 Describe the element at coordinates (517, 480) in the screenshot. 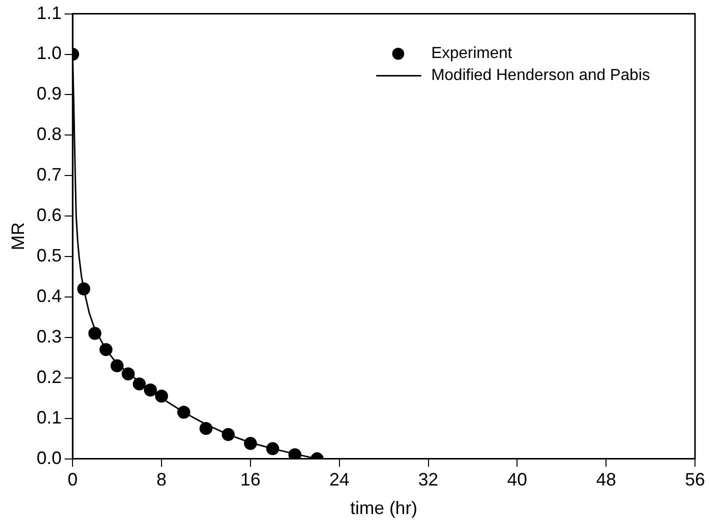

I see `x-tick-label: 40` at that location.